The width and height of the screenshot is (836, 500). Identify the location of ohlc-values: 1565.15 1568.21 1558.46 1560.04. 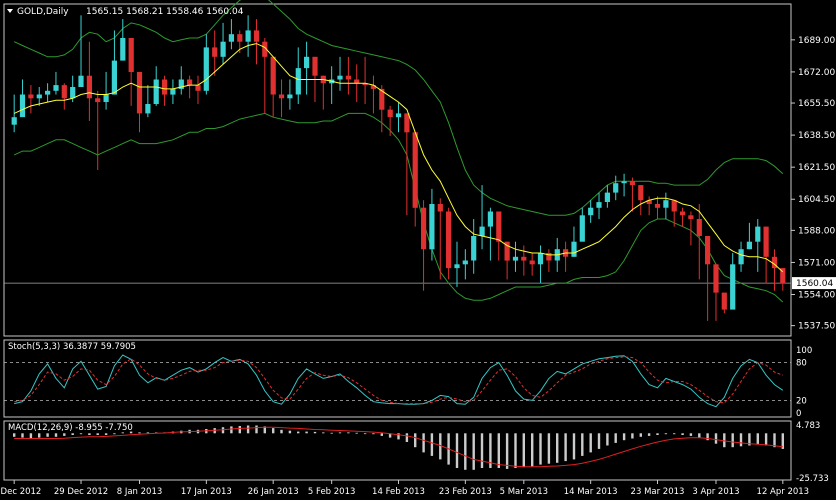
(165, 12).